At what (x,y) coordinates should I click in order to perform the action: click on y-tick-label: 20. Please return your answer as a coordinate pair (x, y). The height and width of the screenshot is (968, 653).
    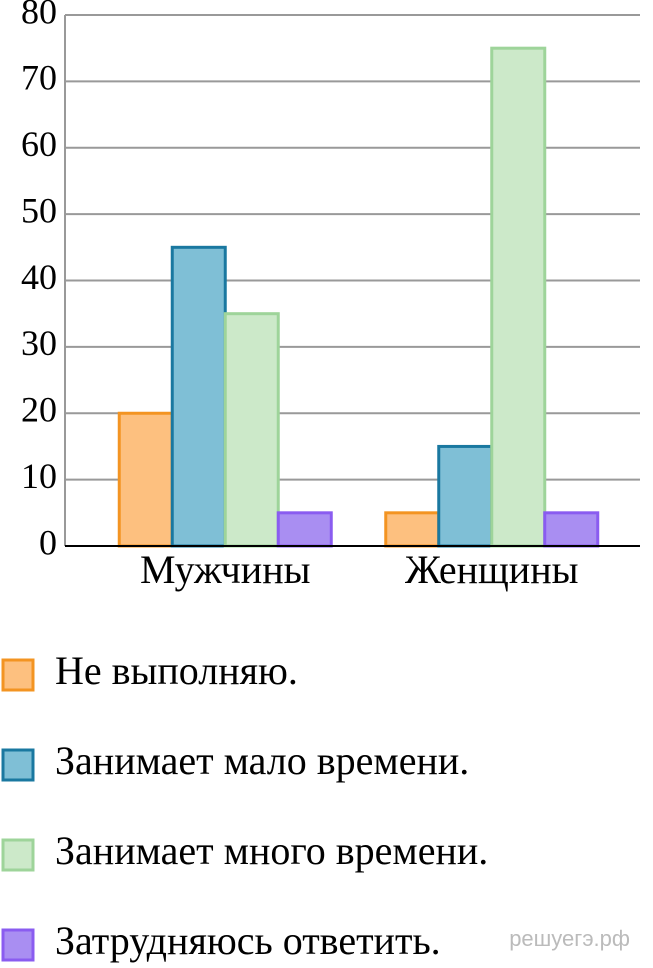
    Looking at the image, I should click on (39, 410).